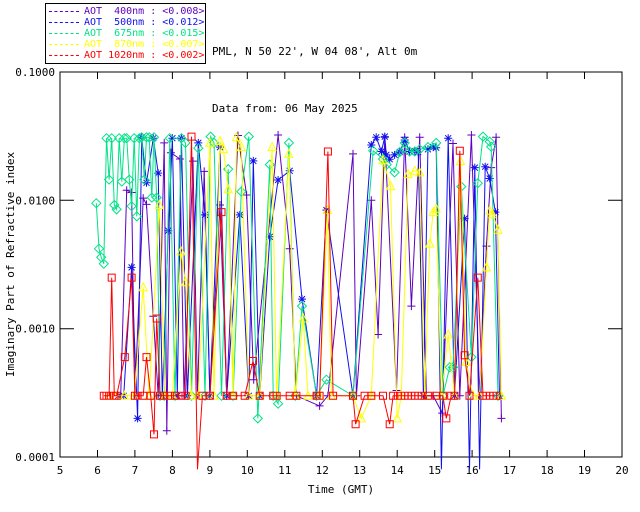 The height and width of the screenshot is (512, 640). I want to click on x-tick-label: 14, so click(398, 470).